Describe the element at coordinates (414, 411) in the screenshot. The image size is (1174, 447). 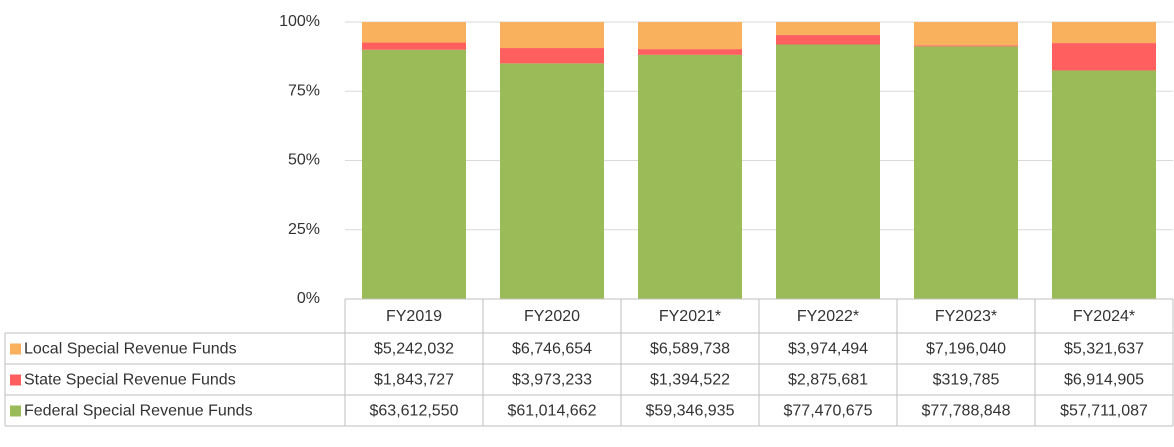
I see `table-cell: $63,612,550` at that location.